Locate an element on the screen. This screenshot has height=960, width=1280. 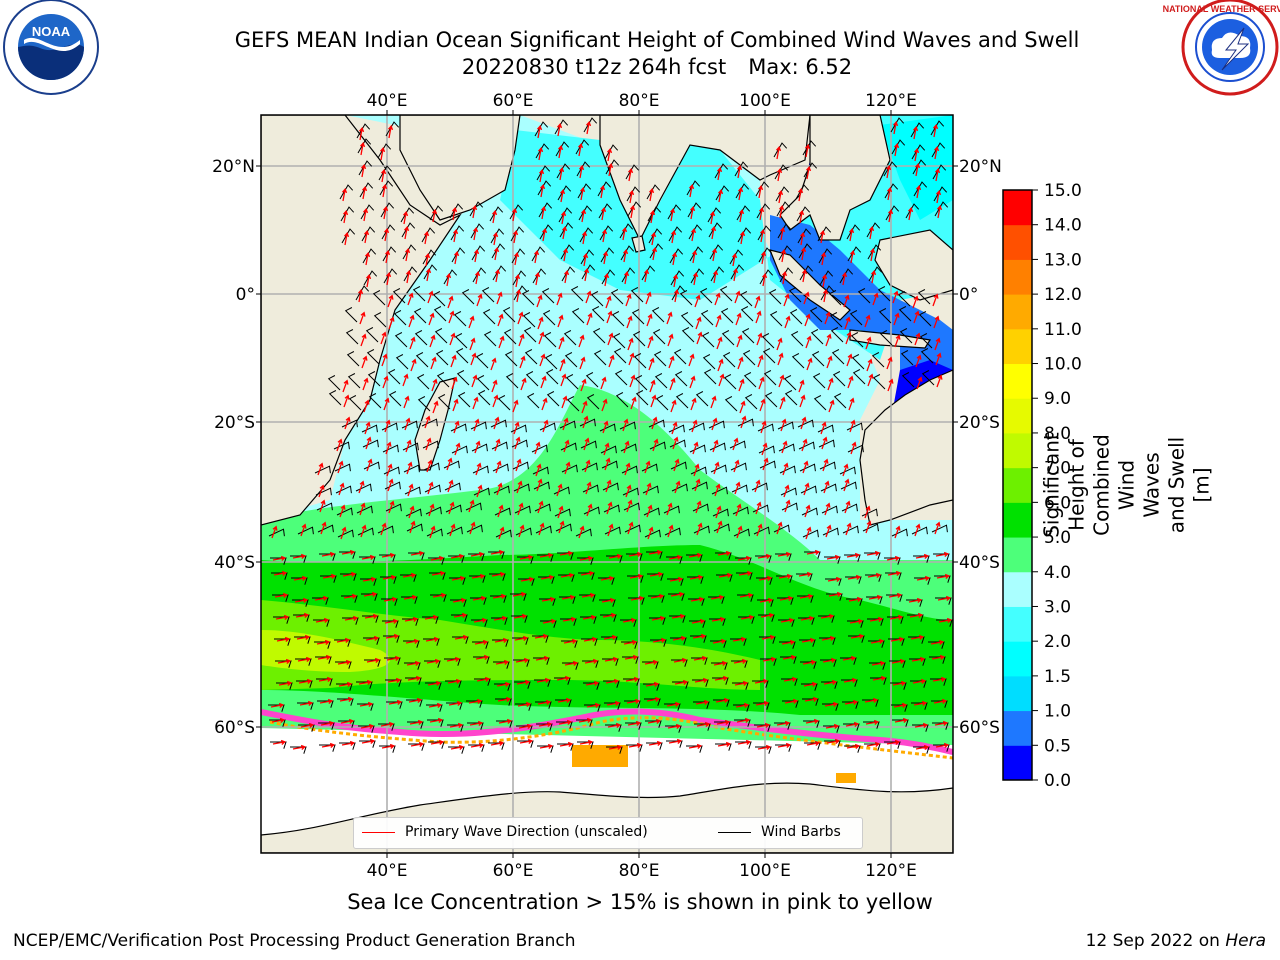
colorbar-segment is located at coordinates (1017, 728).